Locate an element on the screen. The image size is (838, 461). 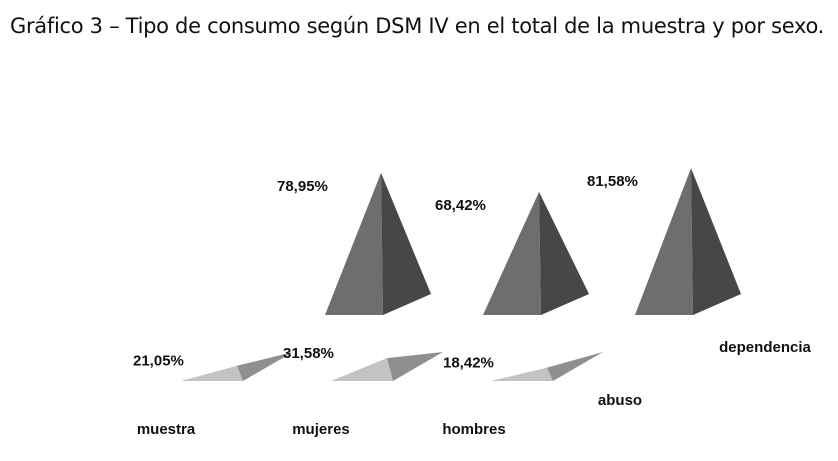
pyramid-dependencia-mujeres-right-face is located at coordinates (564, 253).